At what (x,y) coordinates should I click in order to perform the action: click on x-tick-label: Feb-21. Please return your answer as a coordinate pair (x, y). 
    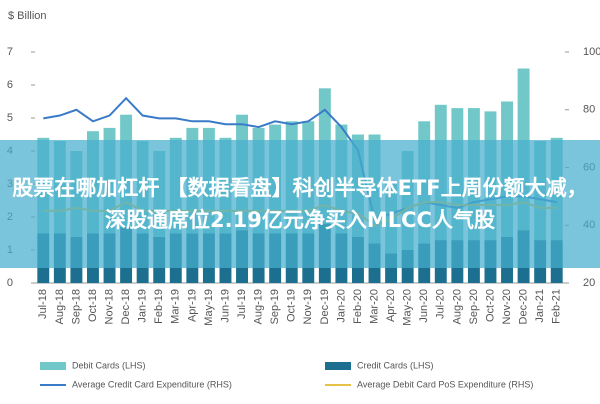
    Looking at the image, I should click on (557, 306).